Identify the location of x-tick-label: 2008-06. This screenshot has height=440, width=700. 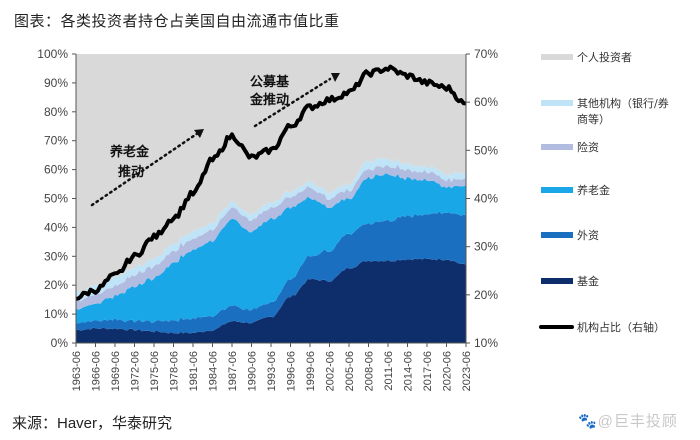
(370, 371).